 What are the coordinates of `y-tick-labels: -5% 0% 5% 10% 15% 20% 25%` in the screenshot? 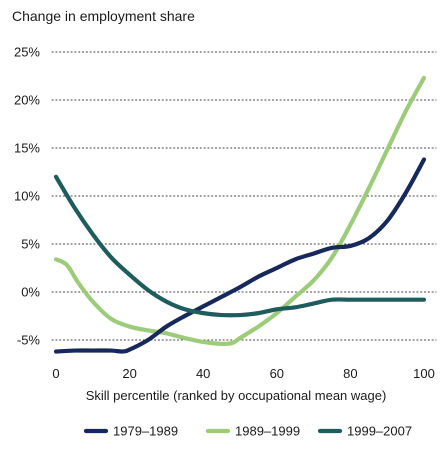 It's located at (27, 196).